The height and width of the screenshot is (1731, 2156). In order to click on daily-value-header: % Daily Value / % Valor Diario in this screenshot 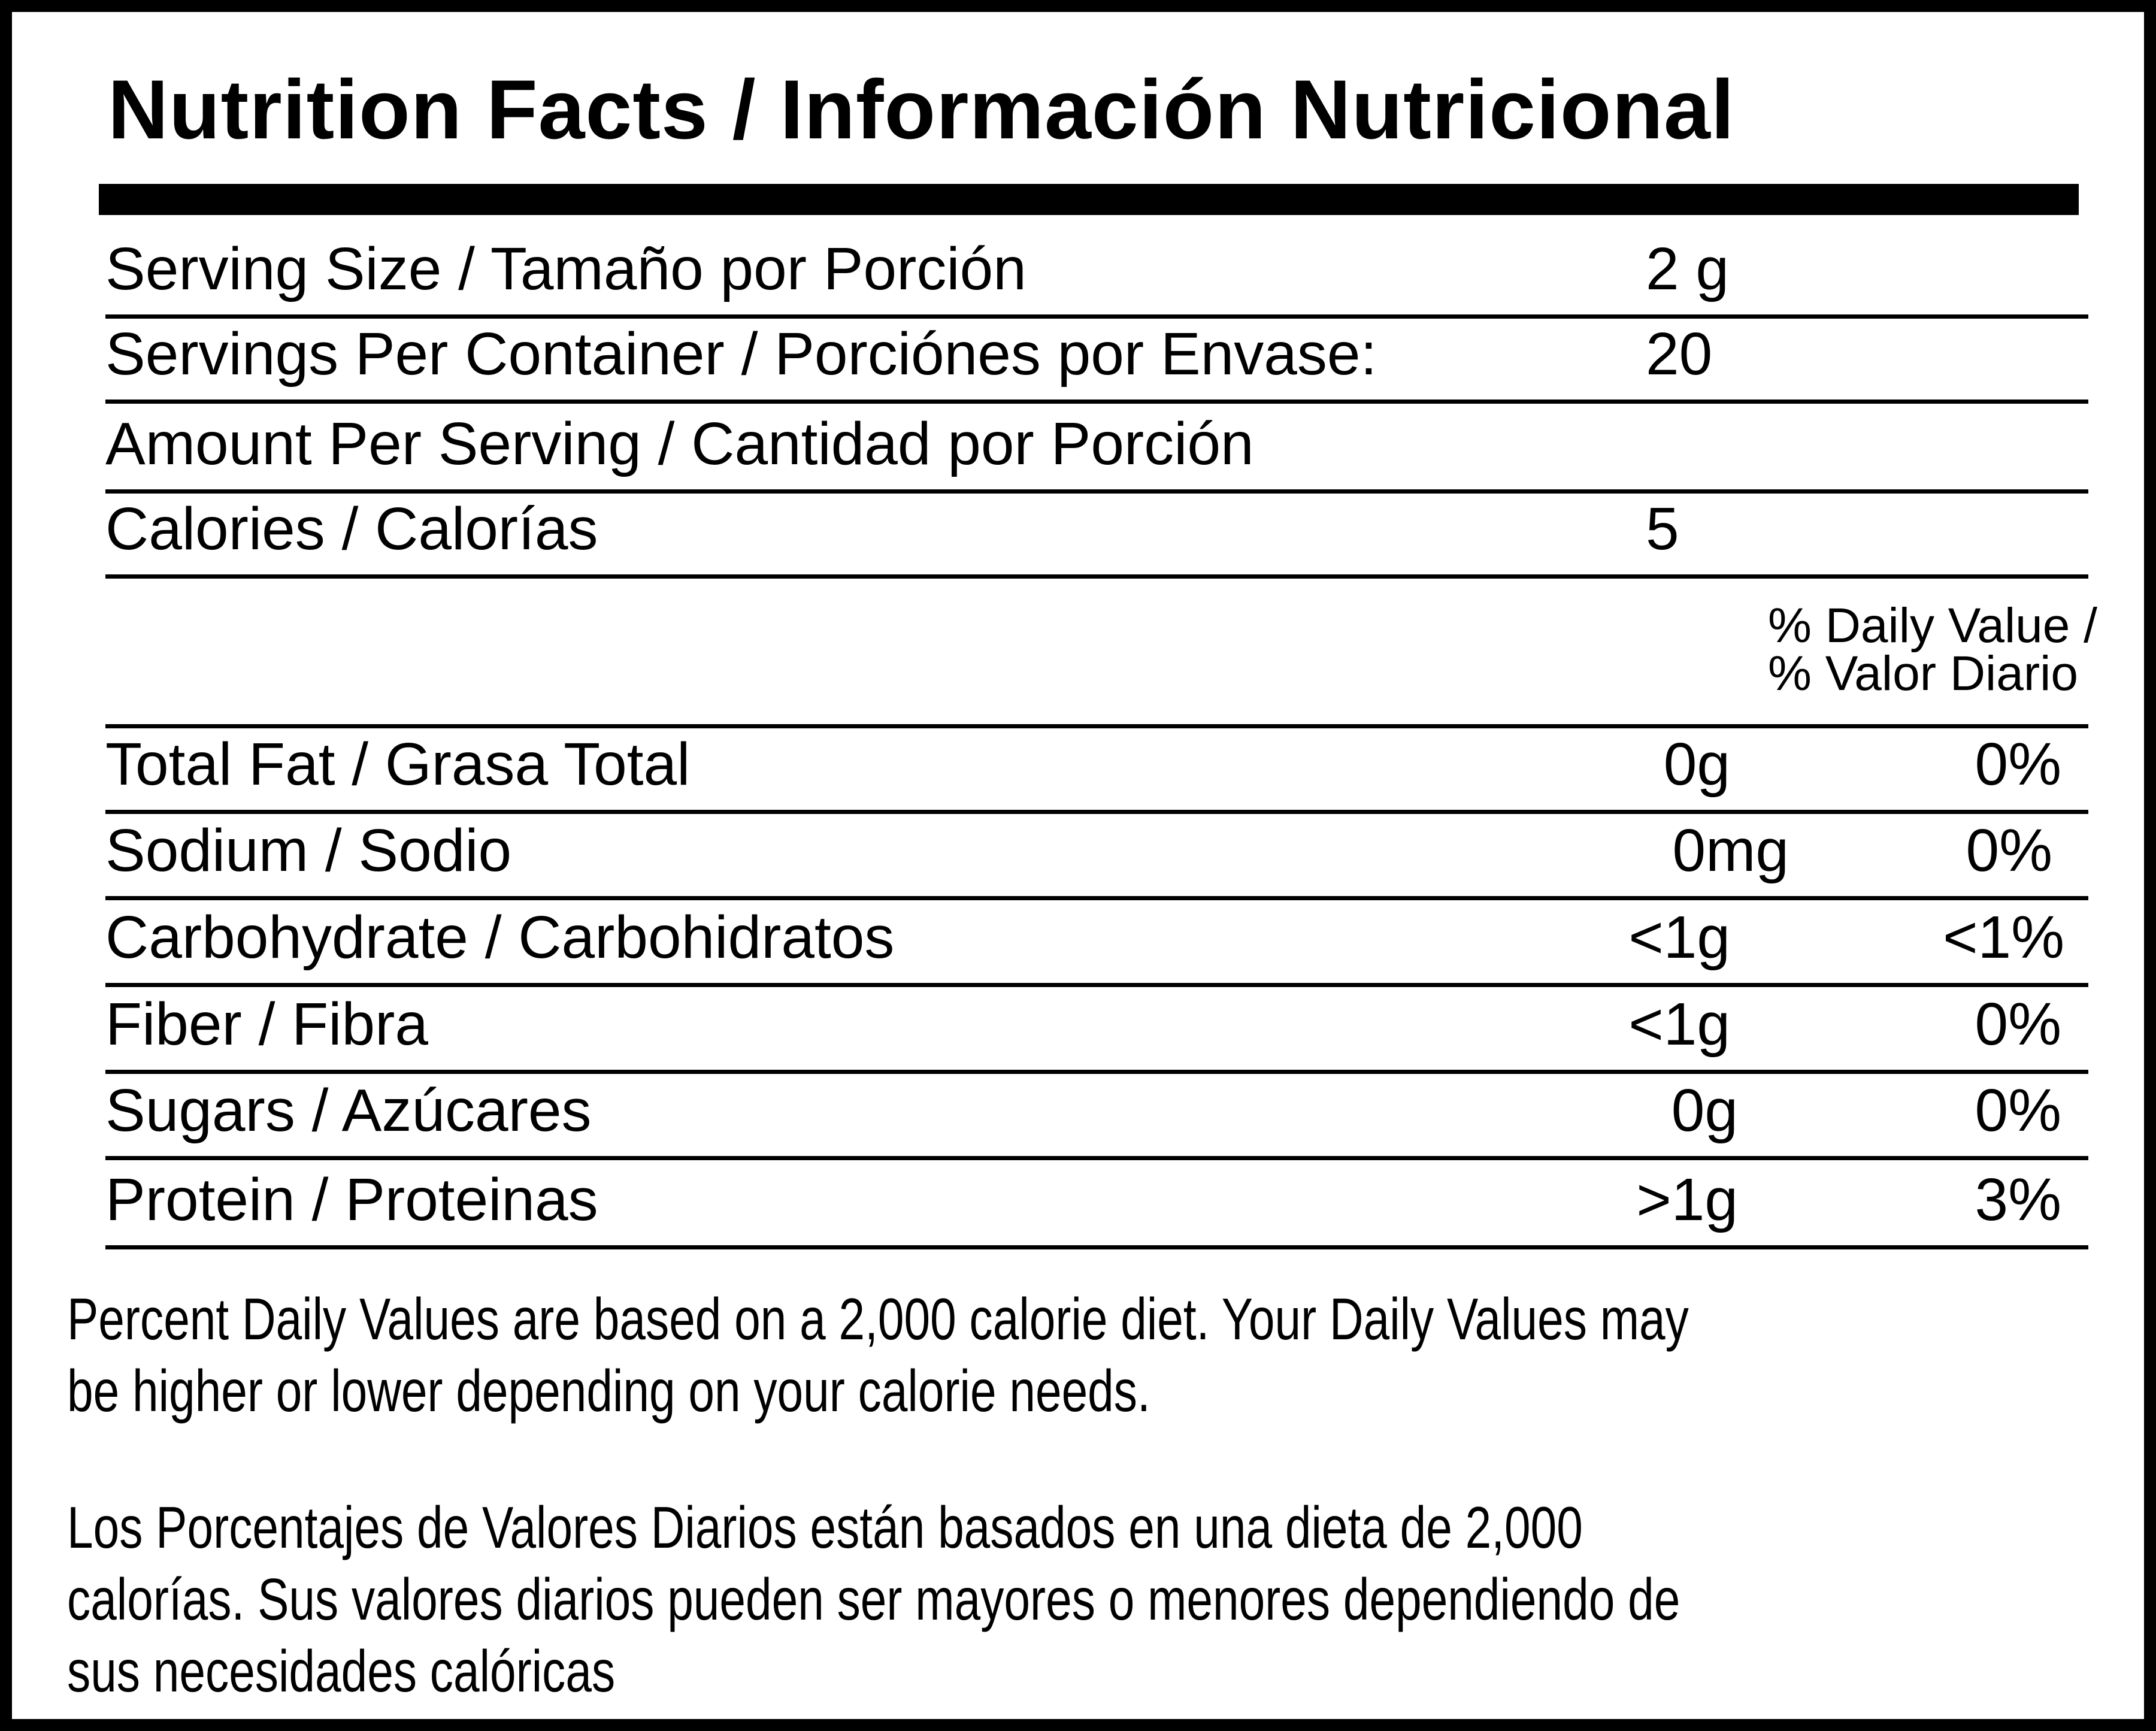, I will do `click(1933, 649)`.